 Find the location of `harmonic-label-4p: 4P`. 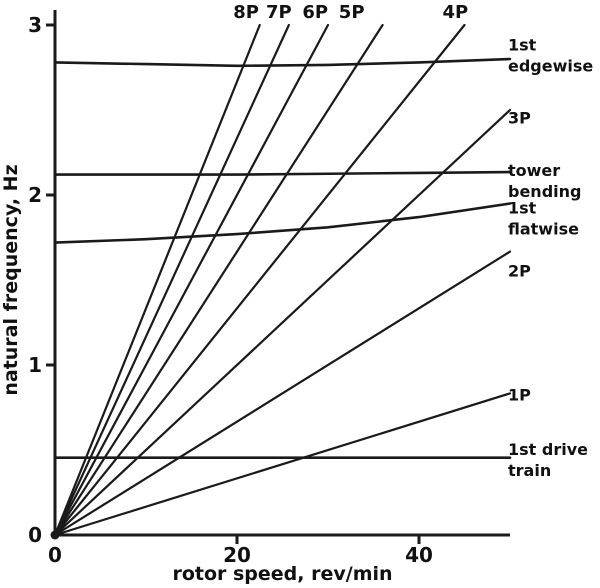

harmonic-label-4p: 4P is located at coordinates (456, 12).